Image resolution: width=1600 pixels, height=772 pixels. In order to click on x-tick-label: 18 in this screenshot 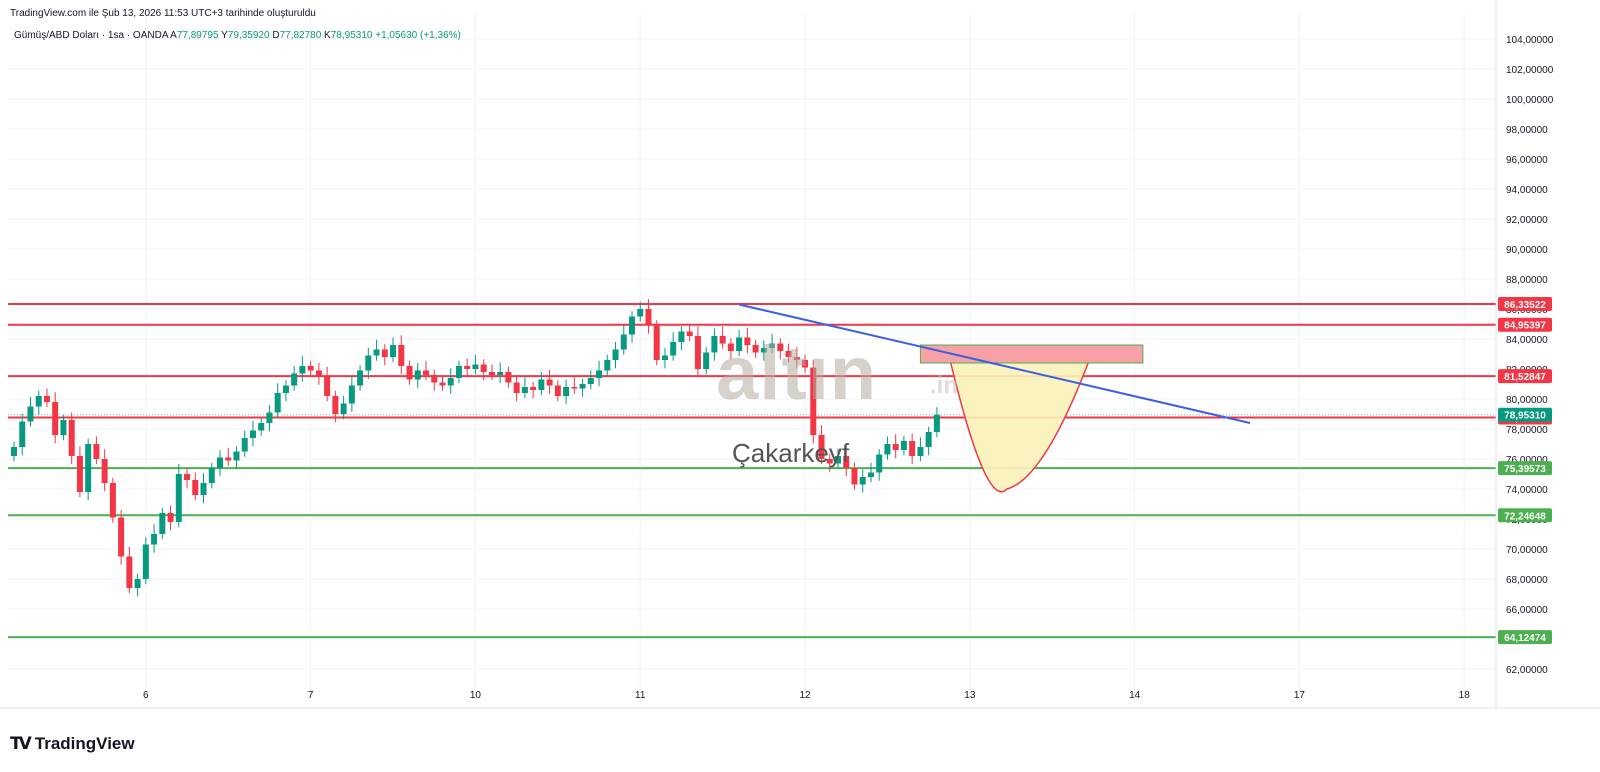, I will do `click(1465, 695)`.